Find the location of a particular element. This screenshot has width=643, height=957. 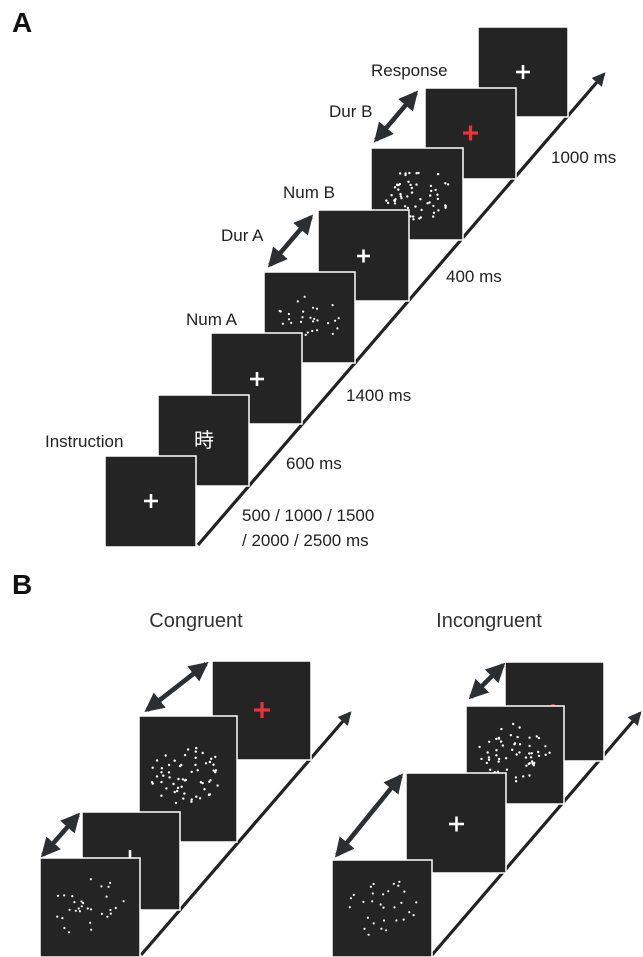

label-num-b: Num B is located at coordinates (309, 192).